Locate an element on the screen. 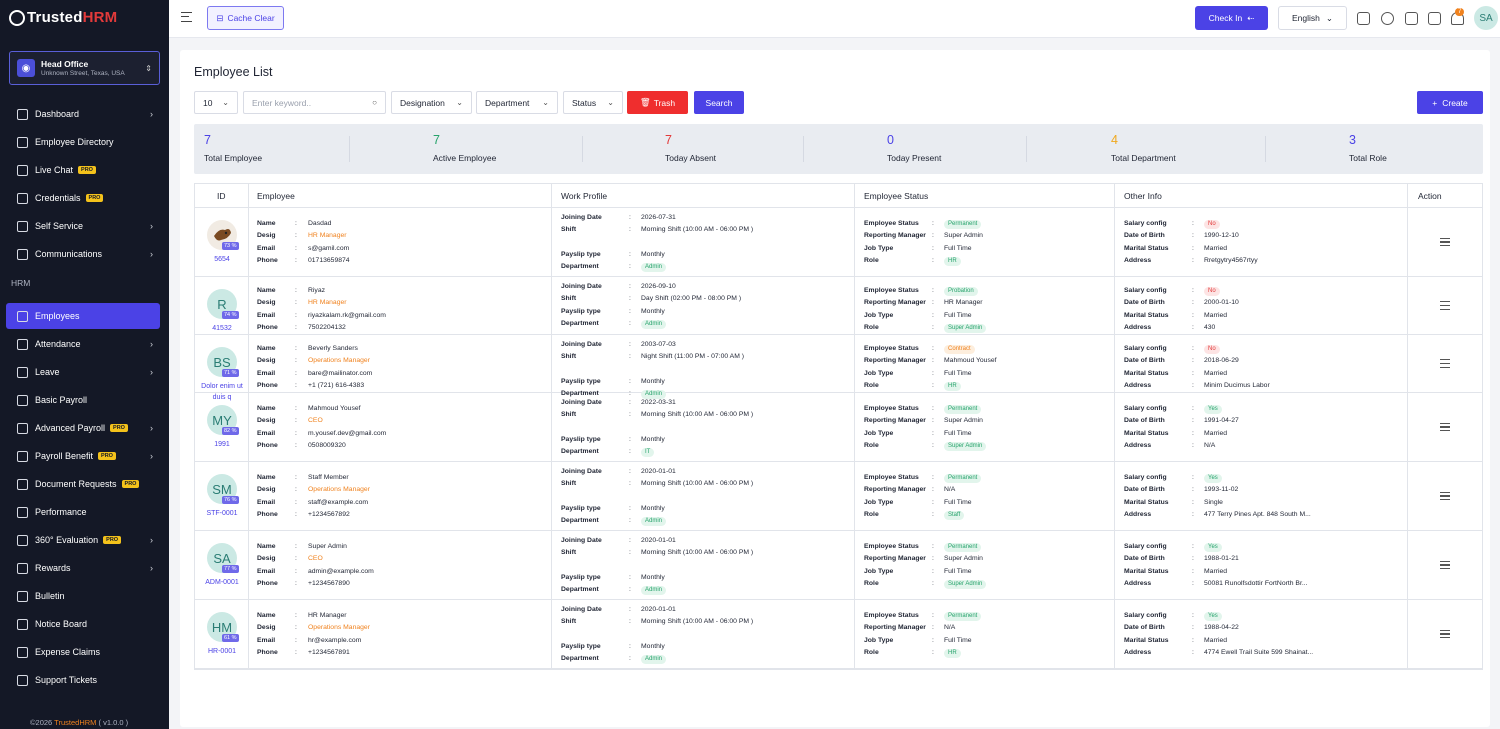 The width and height of the screenshot is (1500, 729). status-select: Status ⌄ is located at coordinates (593, 102).